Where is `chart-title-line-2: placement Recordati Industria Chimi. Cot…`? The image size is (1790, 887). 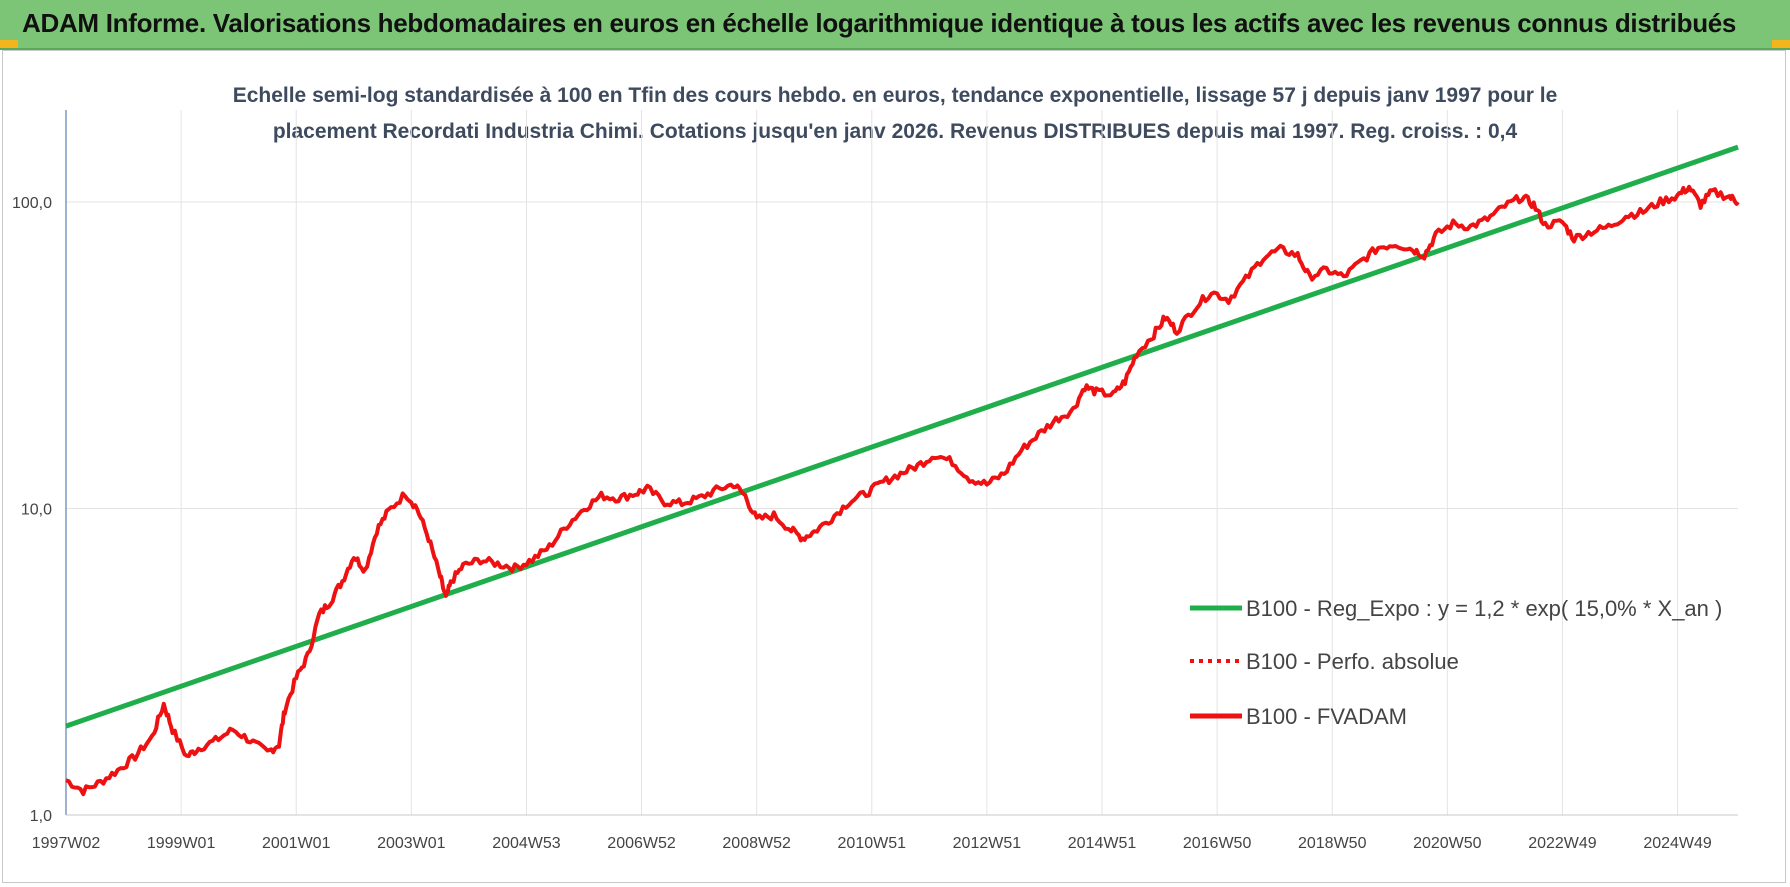
chart-title-line-2: placement Recordati Industria Chimi. Cot… is located at coordinates (895, 131).